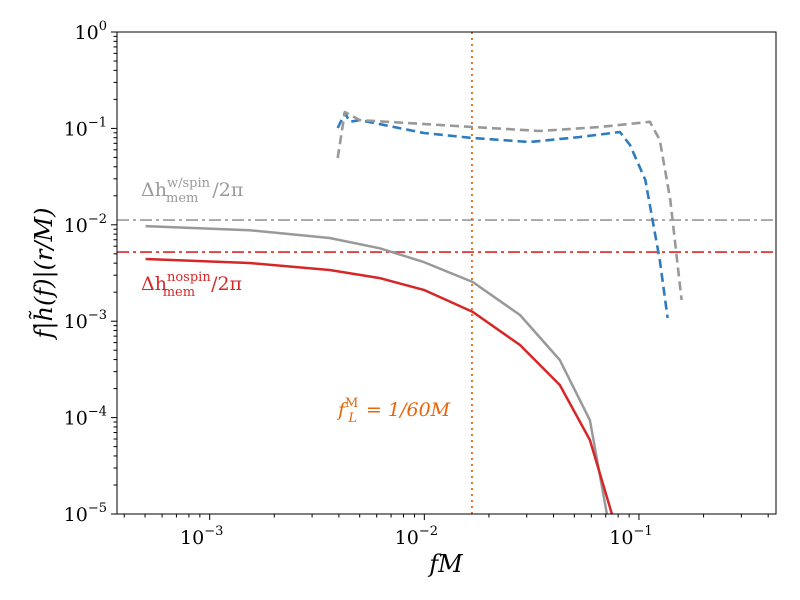 This screenshot has width=800, height=600. Describe the element at coordinates (85, 417) in the screenshot. I see `y-tick-label: 10⁻⁴` at that location.